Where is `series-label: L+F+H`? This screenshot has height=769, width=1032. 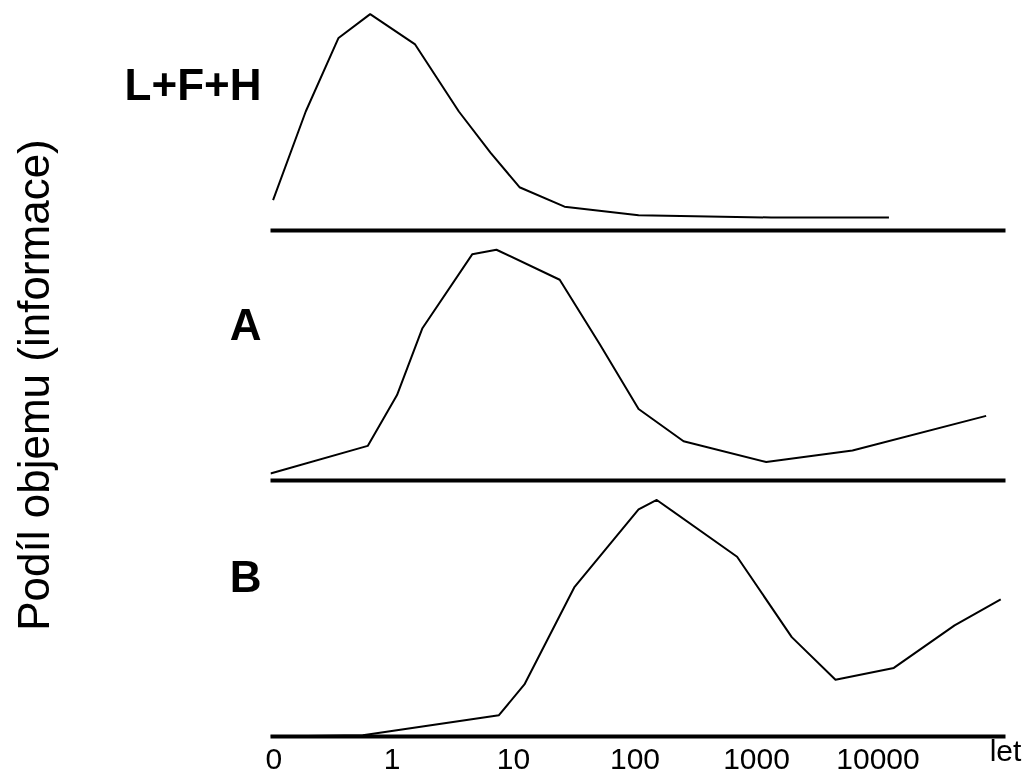
series-label: L+F+H is located at coordinates (193, 84).